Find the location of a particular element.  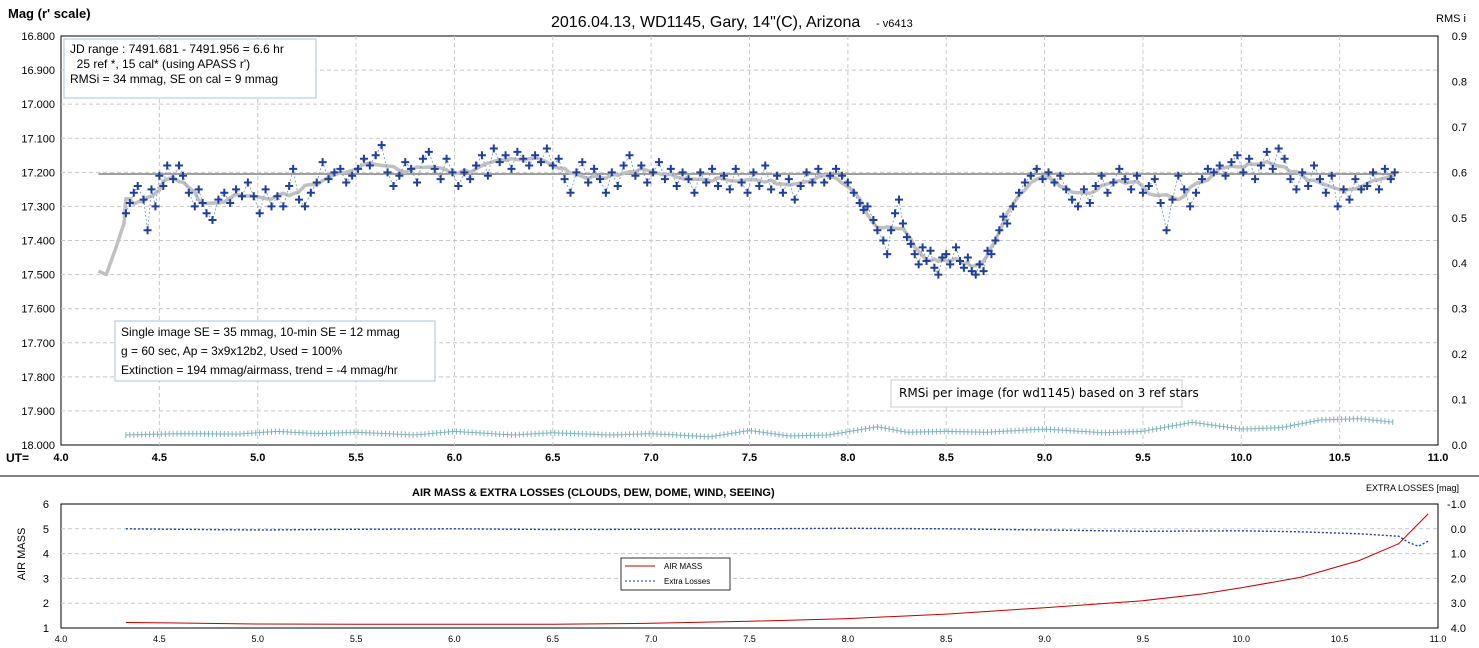

y2-axis-label: RMS i is located at coordinates (1451, 19).